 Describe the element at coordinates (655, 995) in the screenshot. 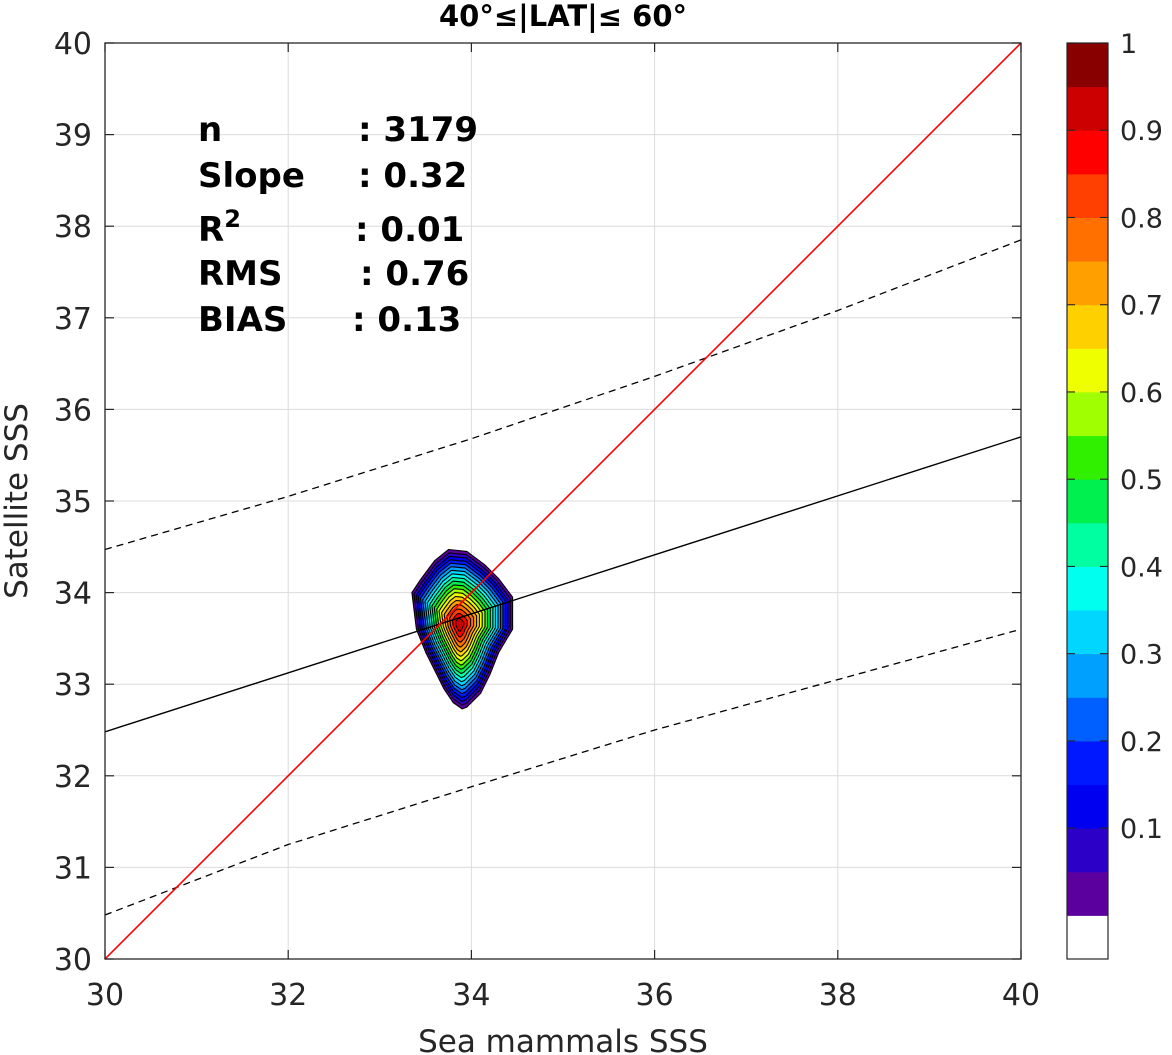

I see `x-tick-label: 36` at that location.